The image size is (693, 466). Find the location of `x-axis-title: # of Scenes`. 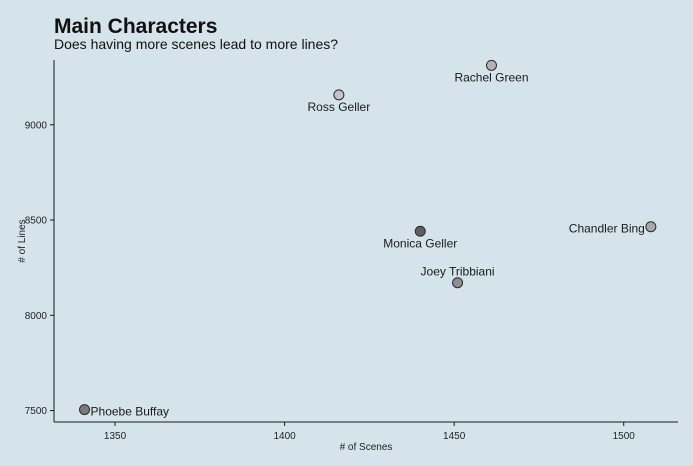

x-axis-title: # of Scenes is located at coordinates (366, 447).